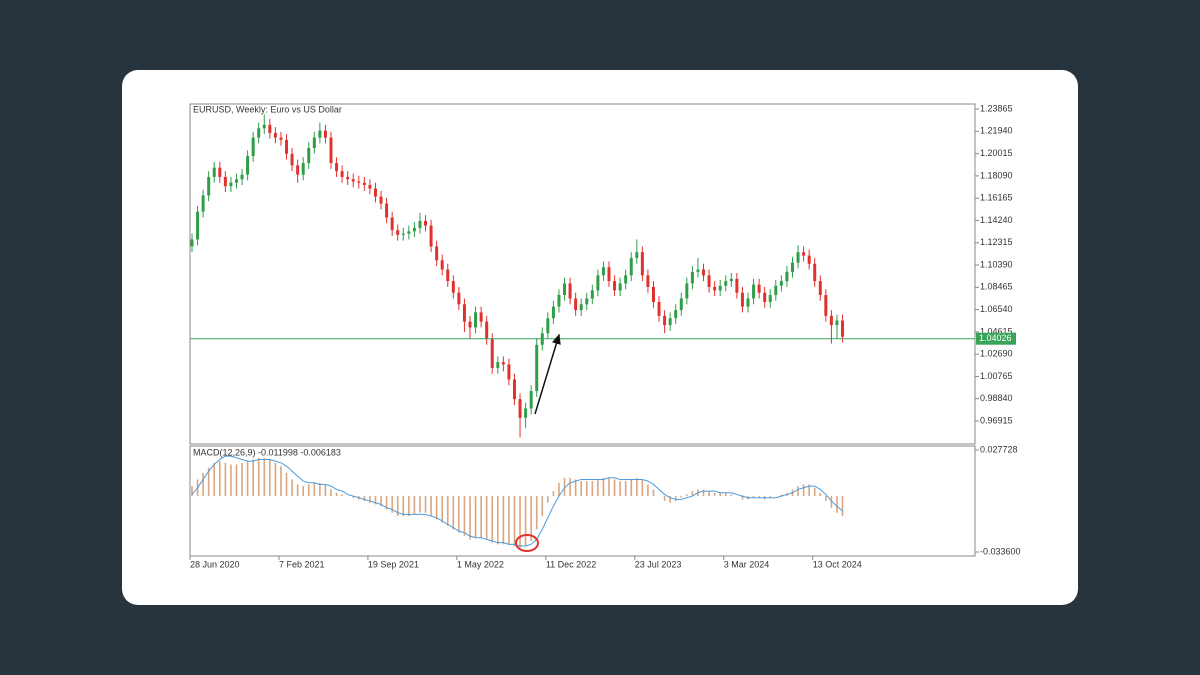 This screenshot has height=675, width=1200. Describe the element at coordinates (996, 264) in the screenshot. I see `y-tick-label: 1.10390` at that location.